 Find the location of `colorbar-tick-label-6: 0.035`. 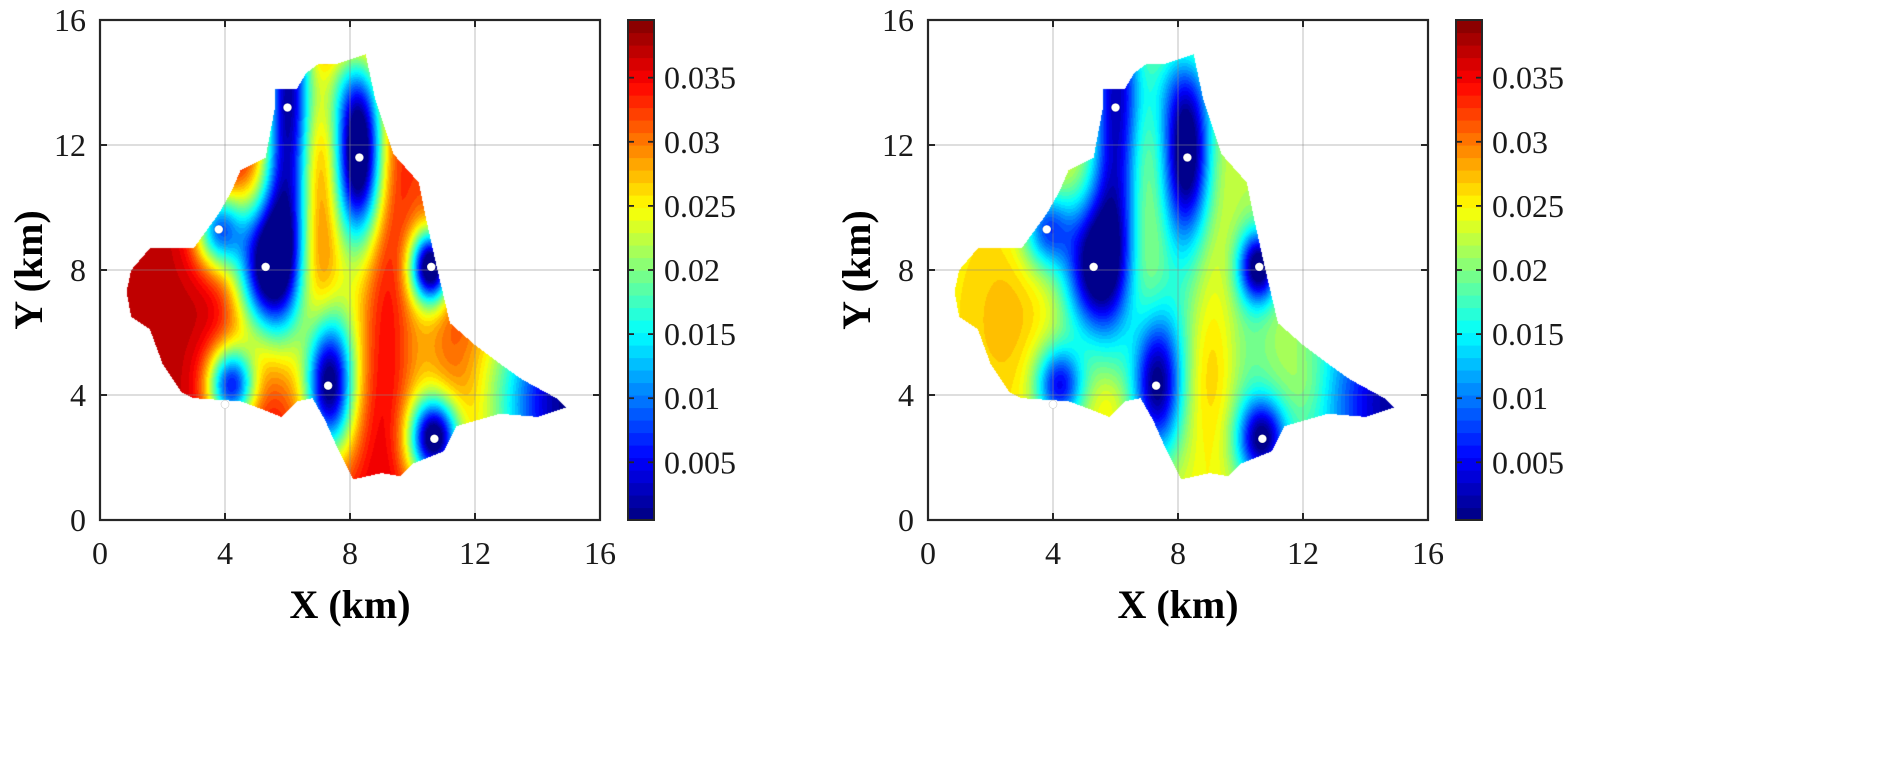

colorbar-tick-label-6: 0.035 is located at coordinates (700, 78).